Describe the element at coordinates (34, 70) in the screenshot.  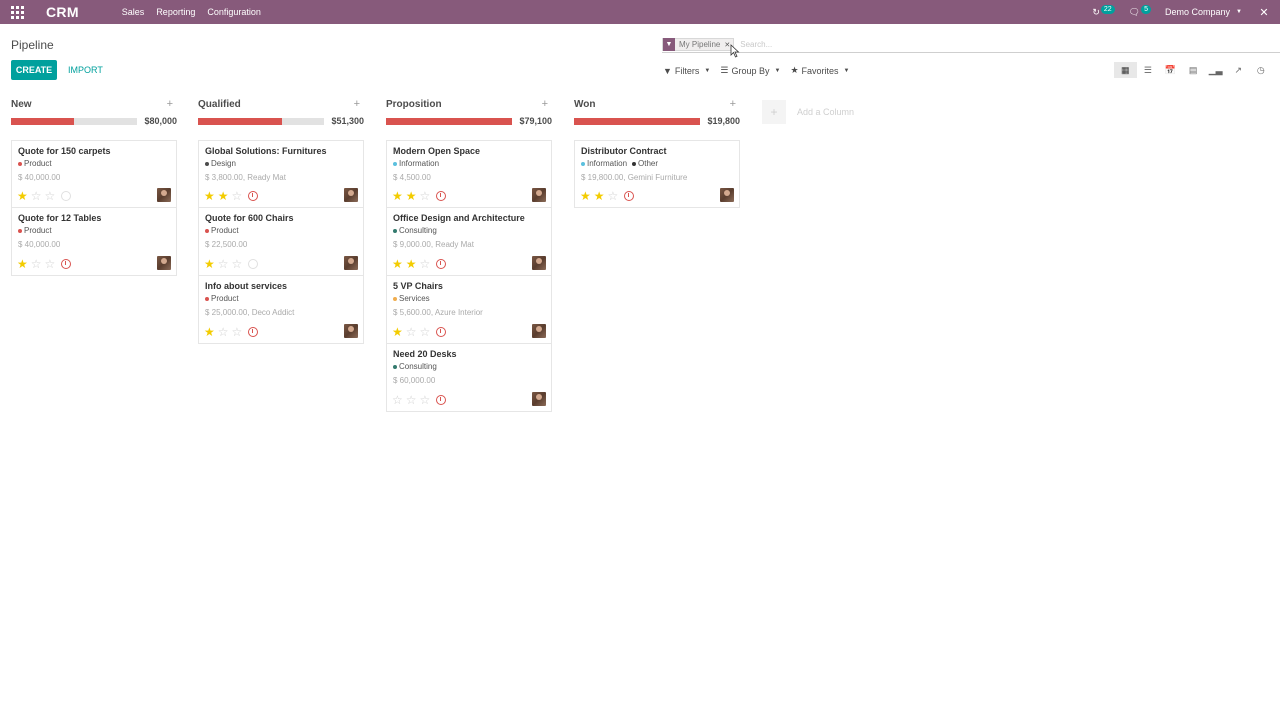
I see `create-button: CREATE` at that location.